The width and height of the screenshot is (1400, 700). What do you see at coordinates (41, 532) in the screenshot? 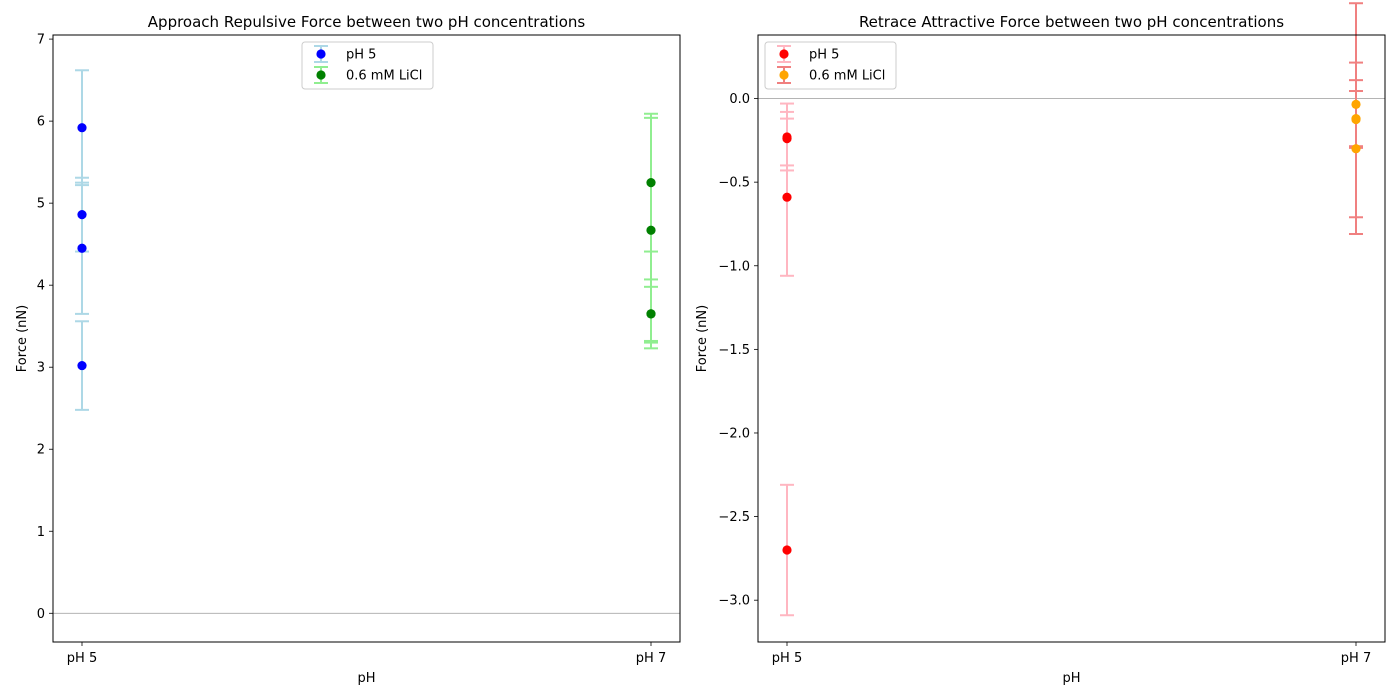
I see `y-tick-label: 1` at bounding box center [41, 532].